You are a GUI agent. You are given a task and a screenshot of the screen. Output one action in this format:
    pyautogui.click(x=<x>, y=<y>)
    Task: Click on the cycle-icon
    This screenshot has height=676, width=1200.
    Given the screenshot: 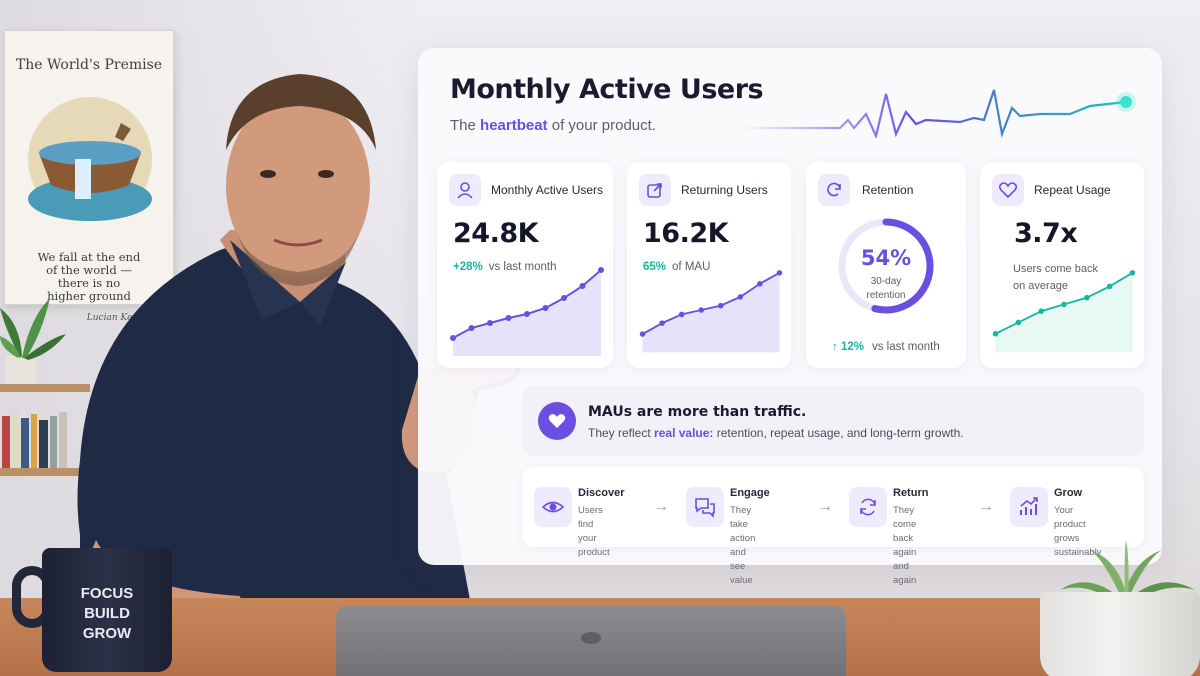 What is the action you would take?
    pyautogui.click(x=868, y=507)
    